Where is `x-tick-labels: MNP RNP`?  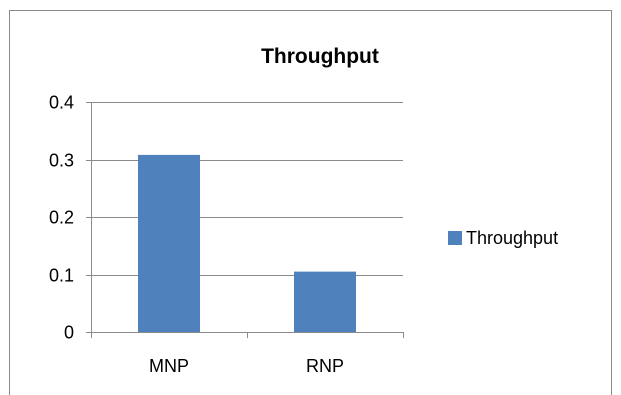
x-tick-labels: MNP RNP is located at coordinates (246, 366).